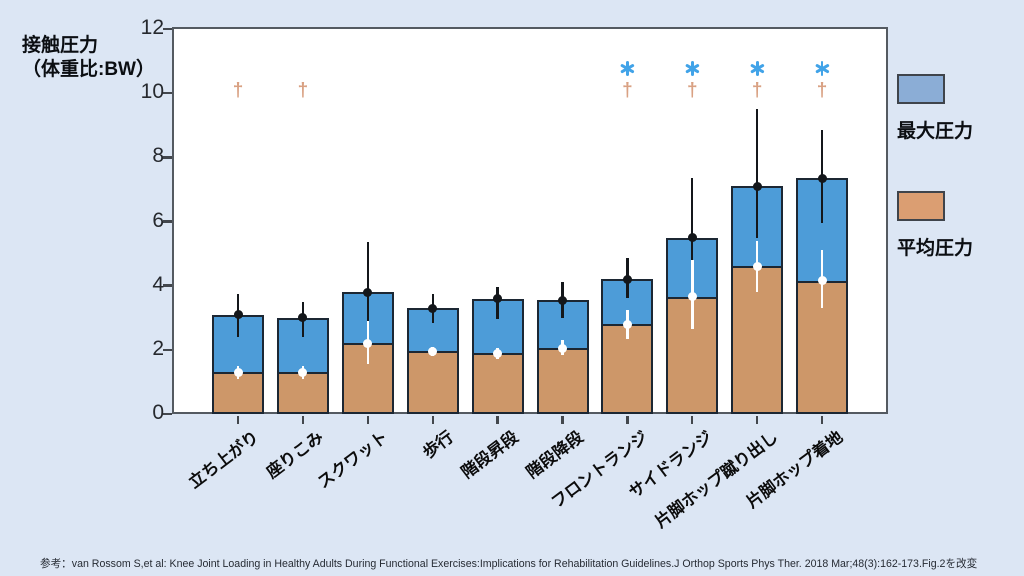  What do you see at coordinates (935, 248) in the screenshot?
I see `legend-label-mean-pressure: 平均圧力` at bounding box center [935, 248].